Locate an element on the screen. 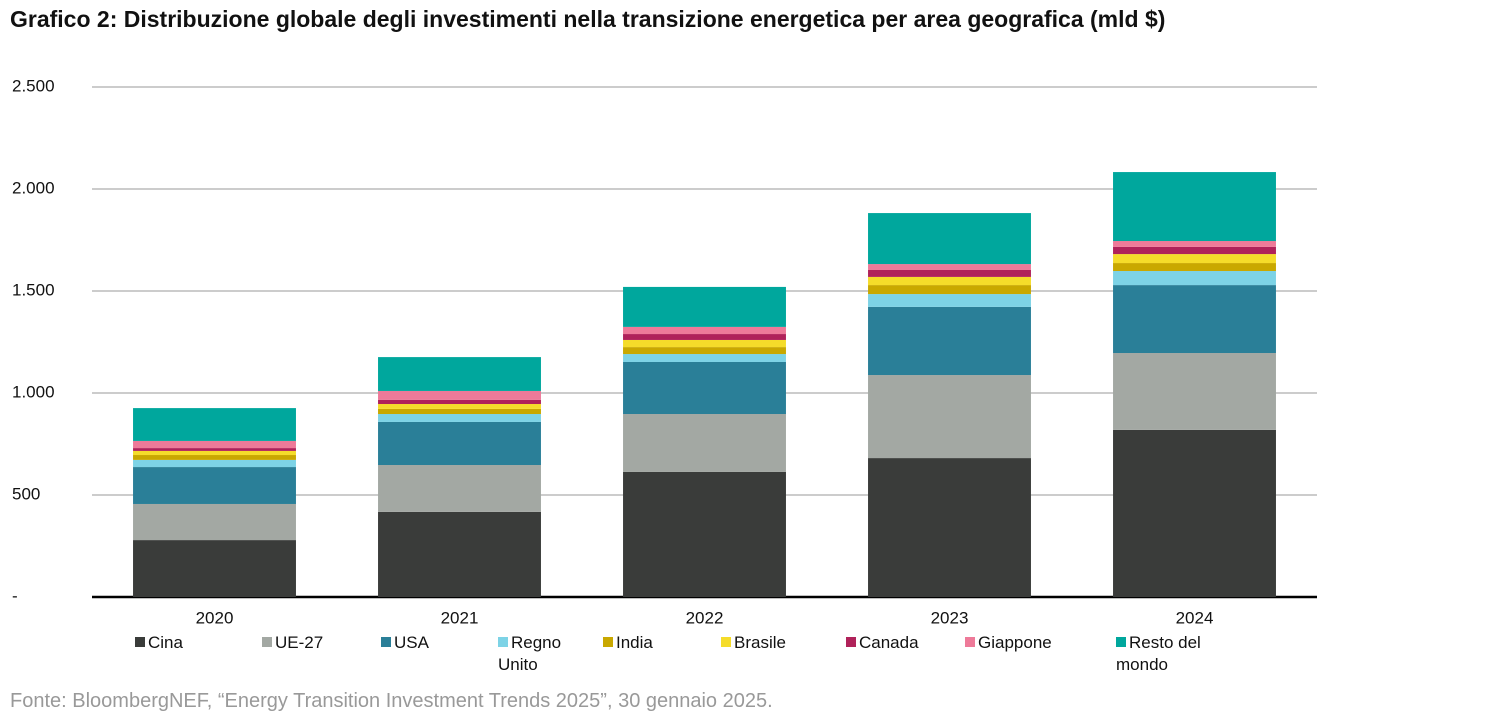 The image size is (1500, 719). legend-item: Resto del mondo is located at coordinates (1166, 654).